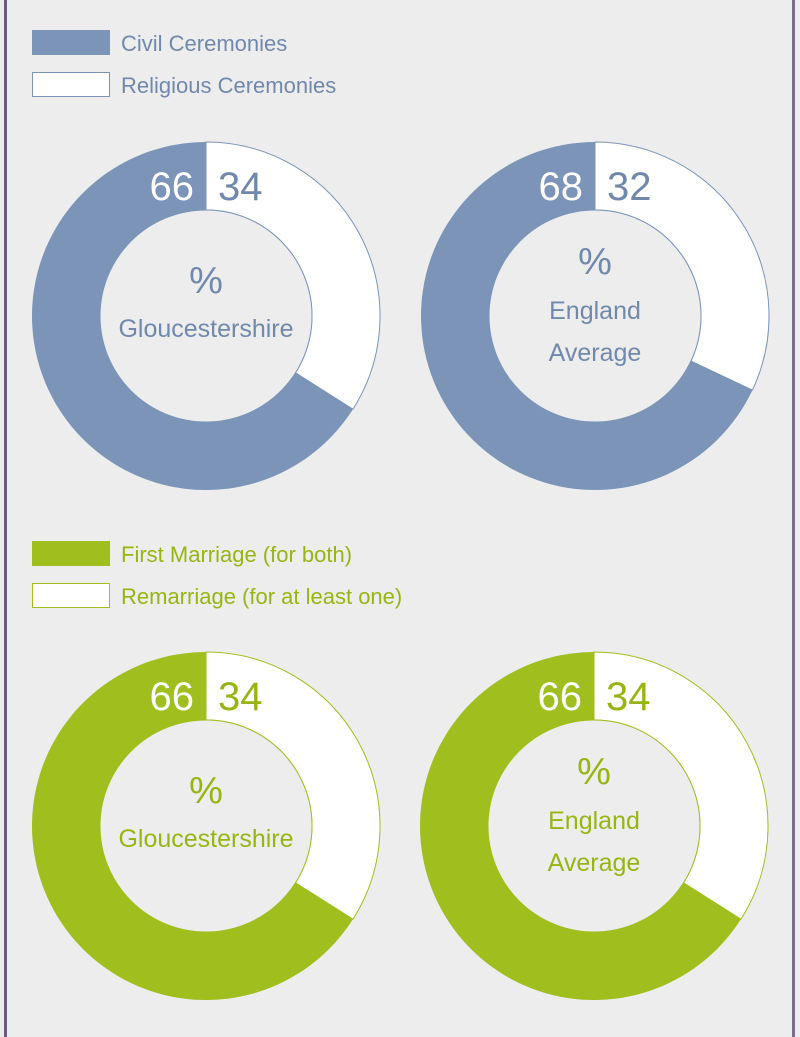 The width and height of the screenshot is (800, 1037). I want to click on donut-chart: 66 34% England Average, so click(594, 825).